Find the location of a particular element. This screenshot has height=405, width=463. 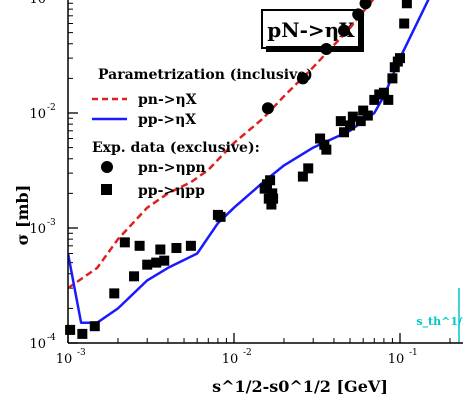

legend-marker-pn-etapn is located at coordinates (107, 167).